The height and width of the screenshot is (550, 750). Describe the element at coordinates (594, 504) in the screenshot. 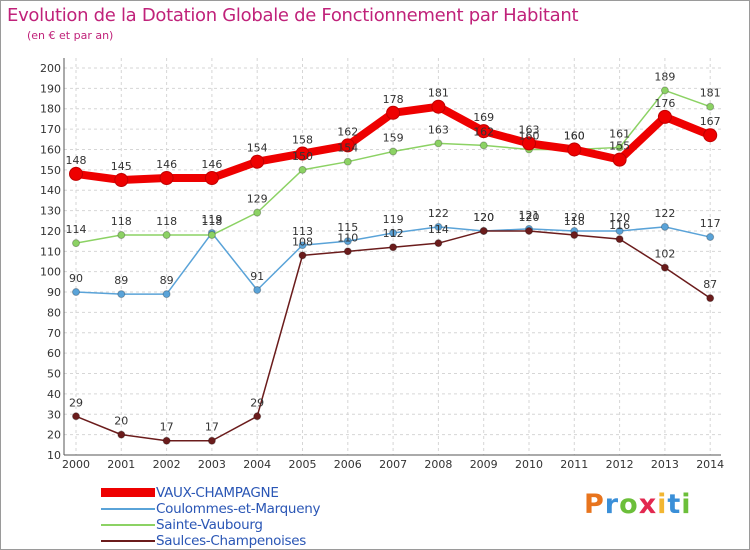

I see `logo-letter: P` at that location.